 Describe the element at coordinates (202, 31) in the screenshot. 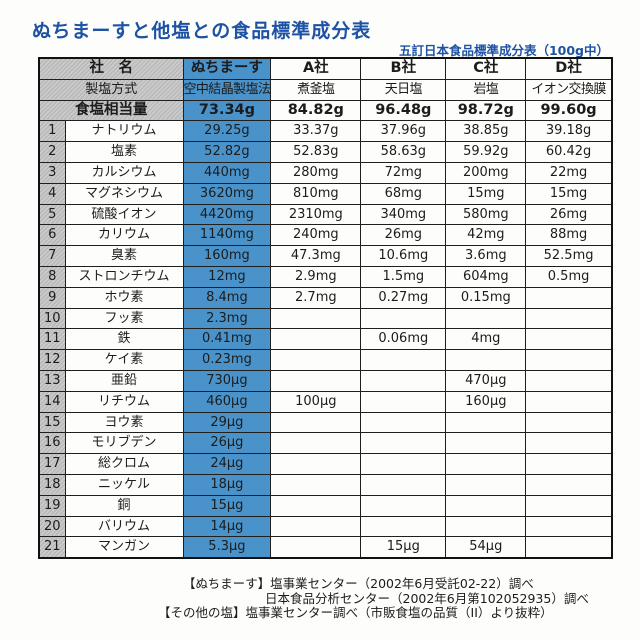

I see `page-title: ぬちまーすと他塩との食品標準成分表` at that location.